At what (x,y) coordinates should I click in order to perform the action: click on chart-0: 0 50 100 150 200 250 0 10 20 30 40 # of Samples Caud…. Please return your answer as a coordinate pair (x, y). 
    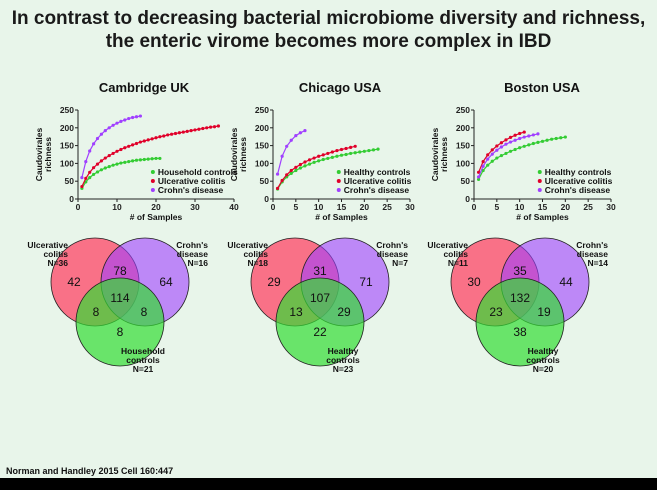
    Looking at the image, I should click on (136, 163).